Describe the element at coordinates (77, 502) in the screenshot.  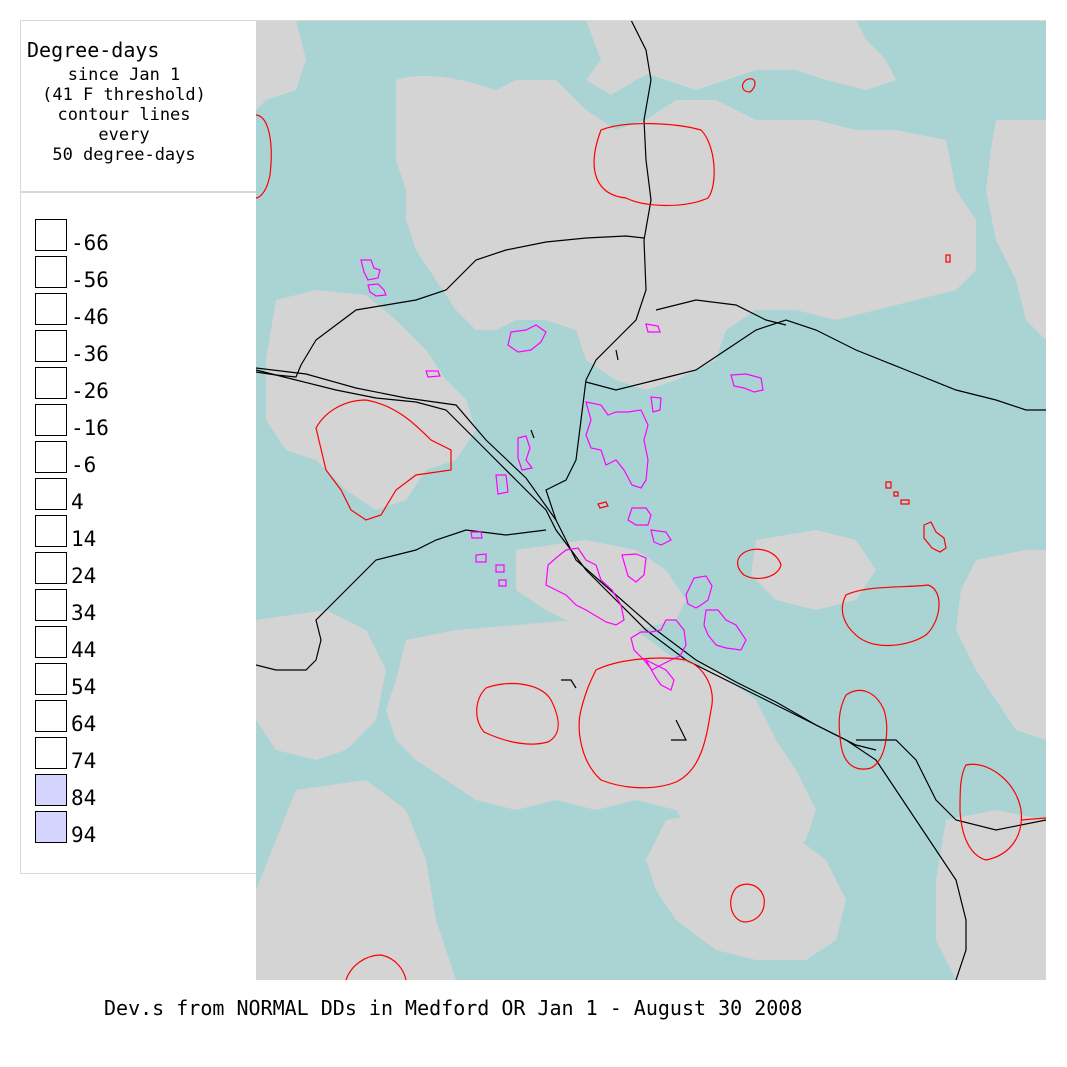
I see `legend-value-label: 4` at that location.